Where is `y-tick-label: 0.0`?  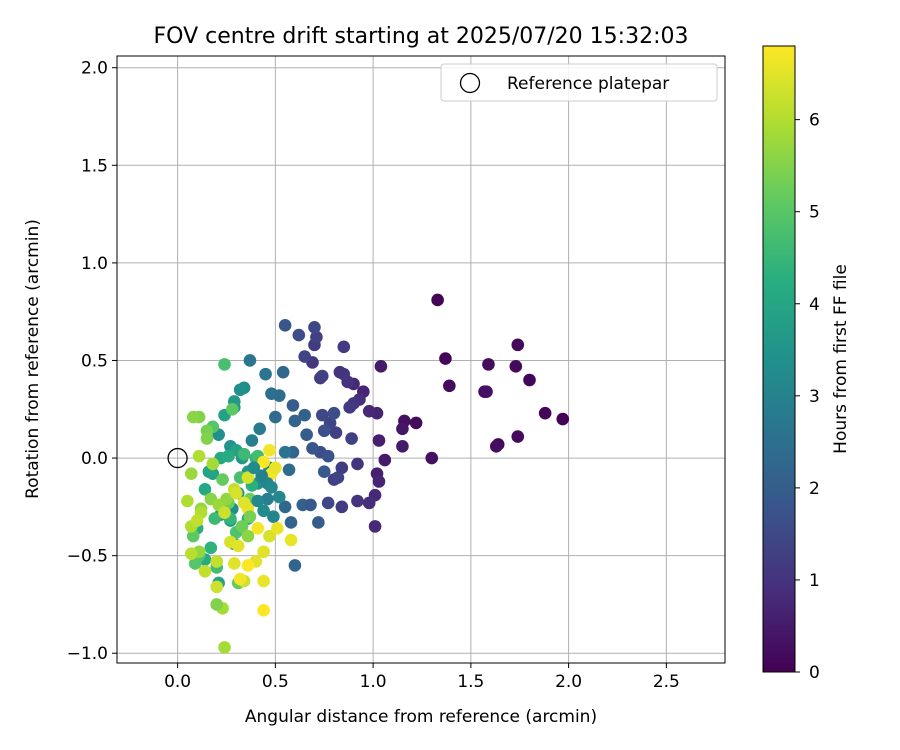
y-tick-label: 0.0 is located at coordinates (94, 459).